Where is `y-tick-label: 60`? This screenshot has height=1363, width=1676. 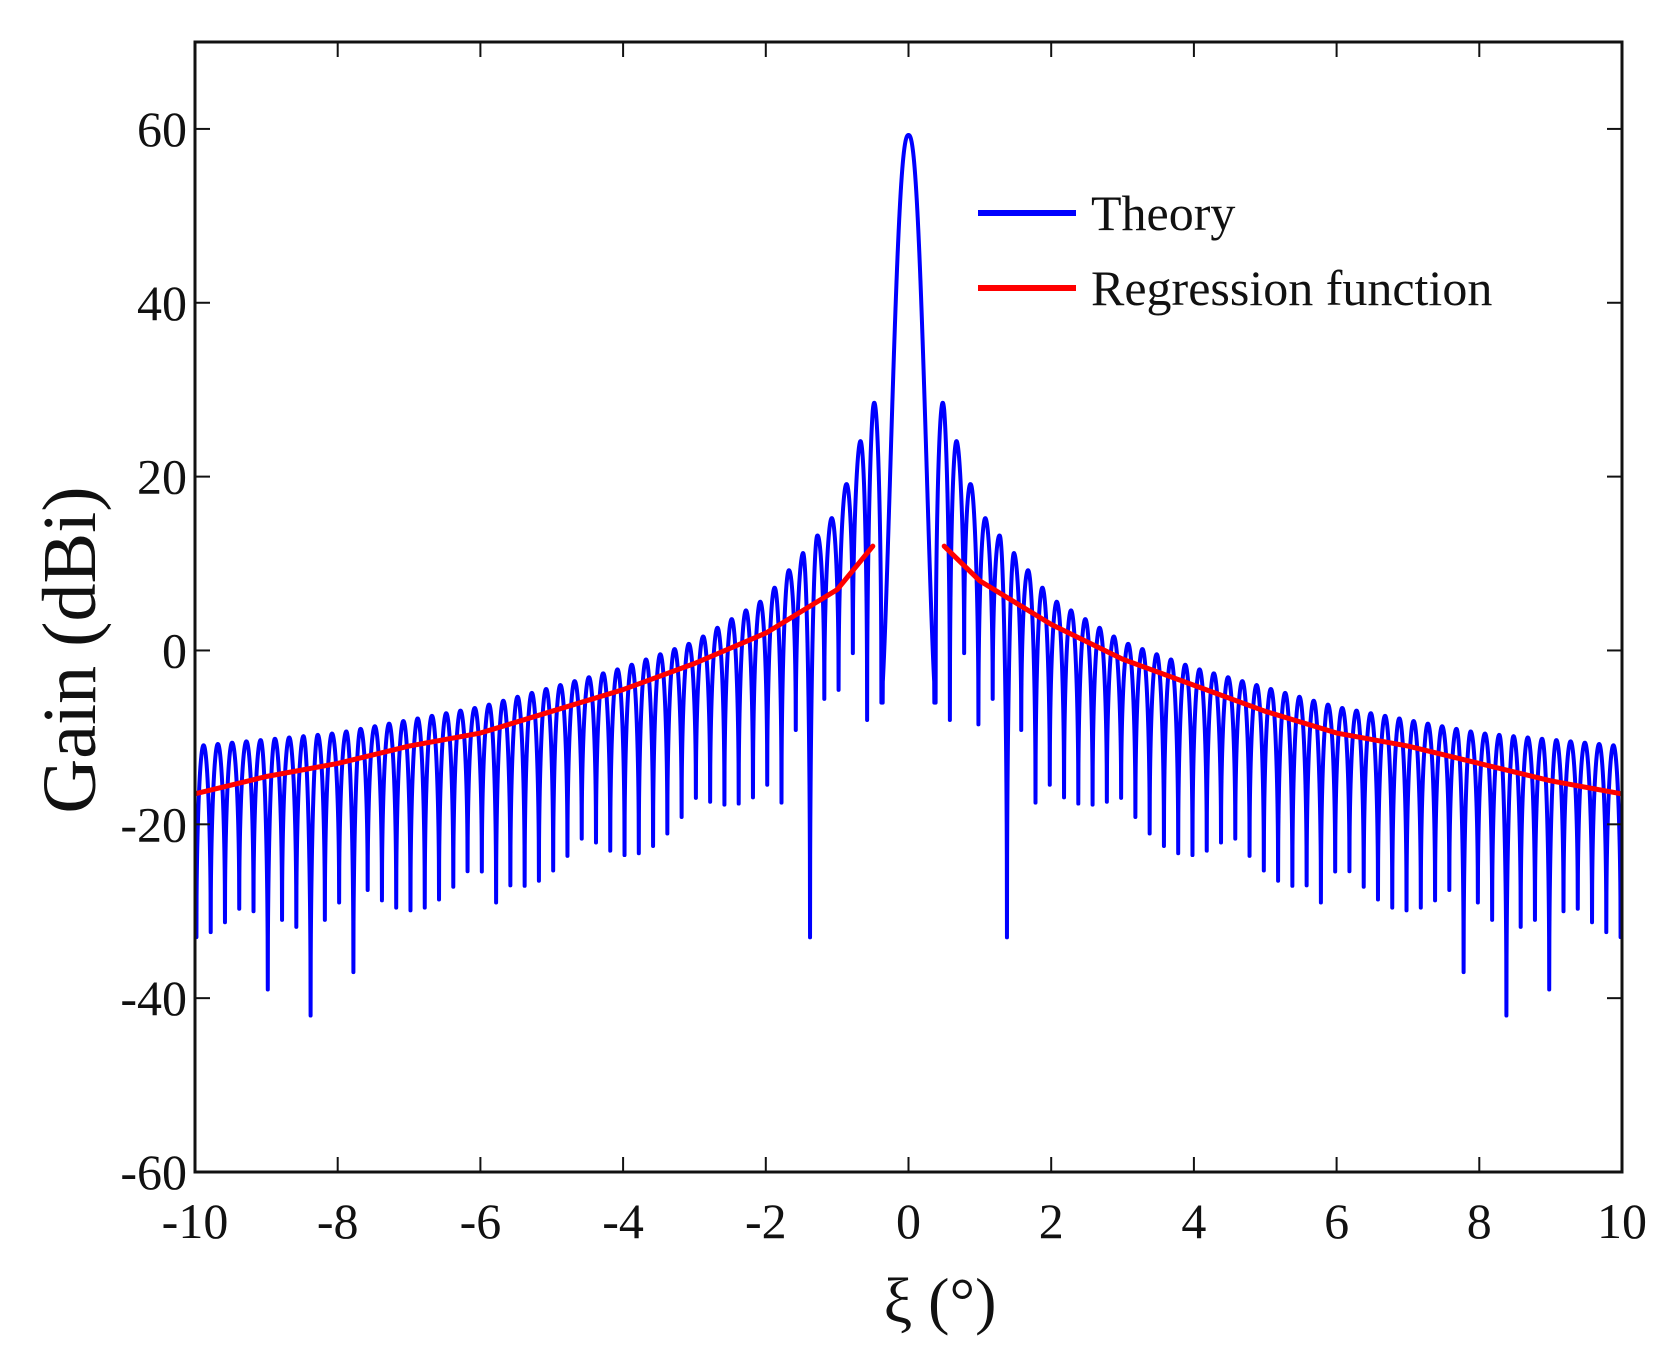
y-tick-label: 60 is located at coordinates (162, 129).